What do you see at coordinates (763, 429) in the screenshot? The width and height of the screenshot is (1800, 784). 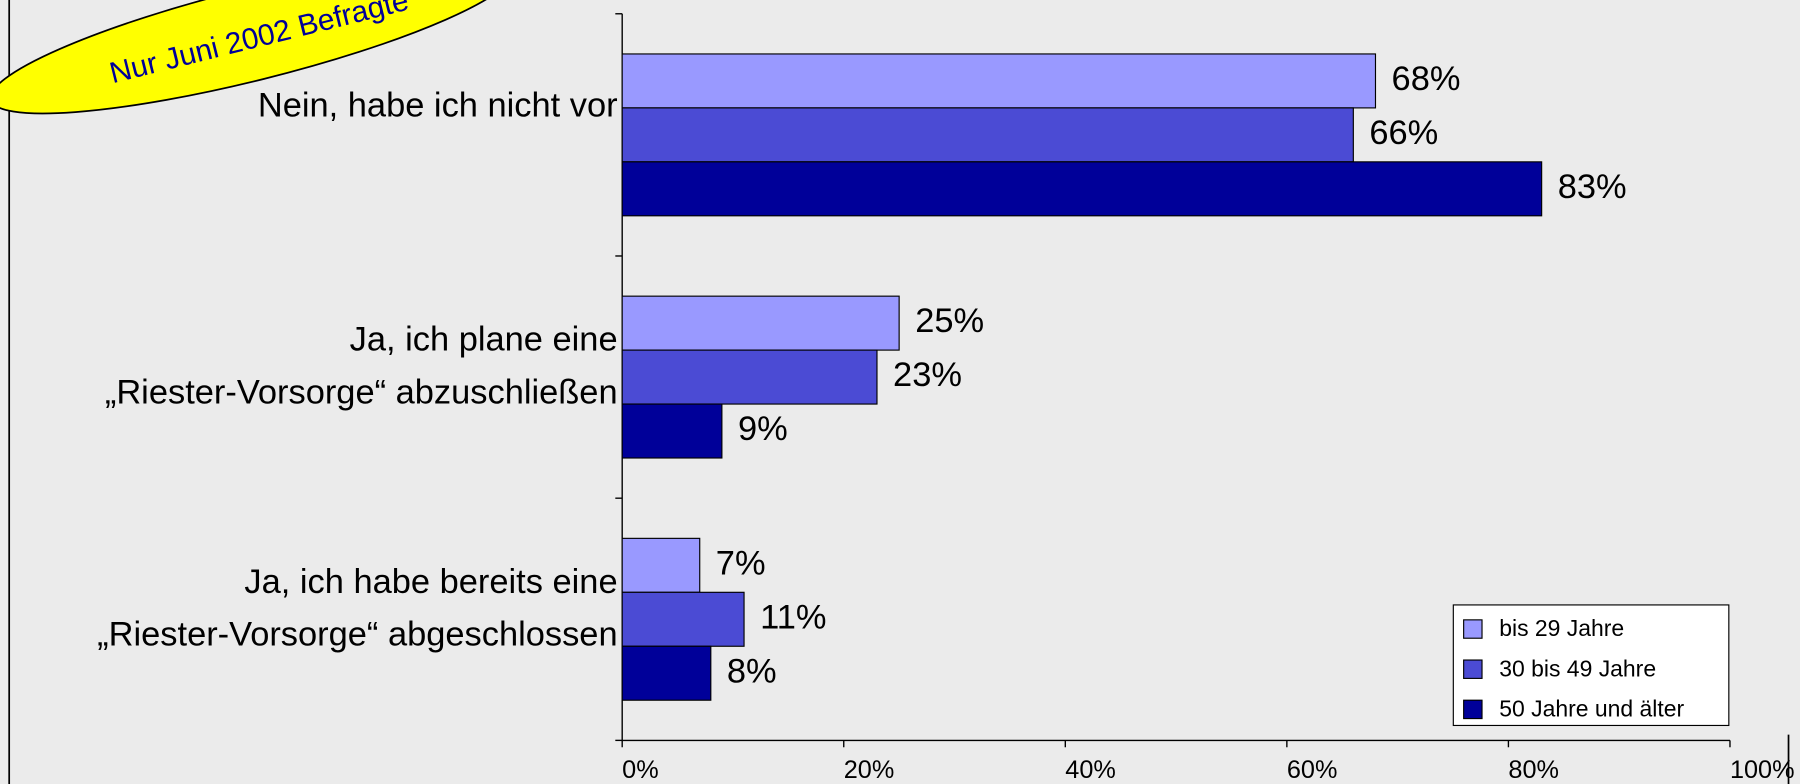 I see `value-label: 9%` at bounding box center [763, 429].